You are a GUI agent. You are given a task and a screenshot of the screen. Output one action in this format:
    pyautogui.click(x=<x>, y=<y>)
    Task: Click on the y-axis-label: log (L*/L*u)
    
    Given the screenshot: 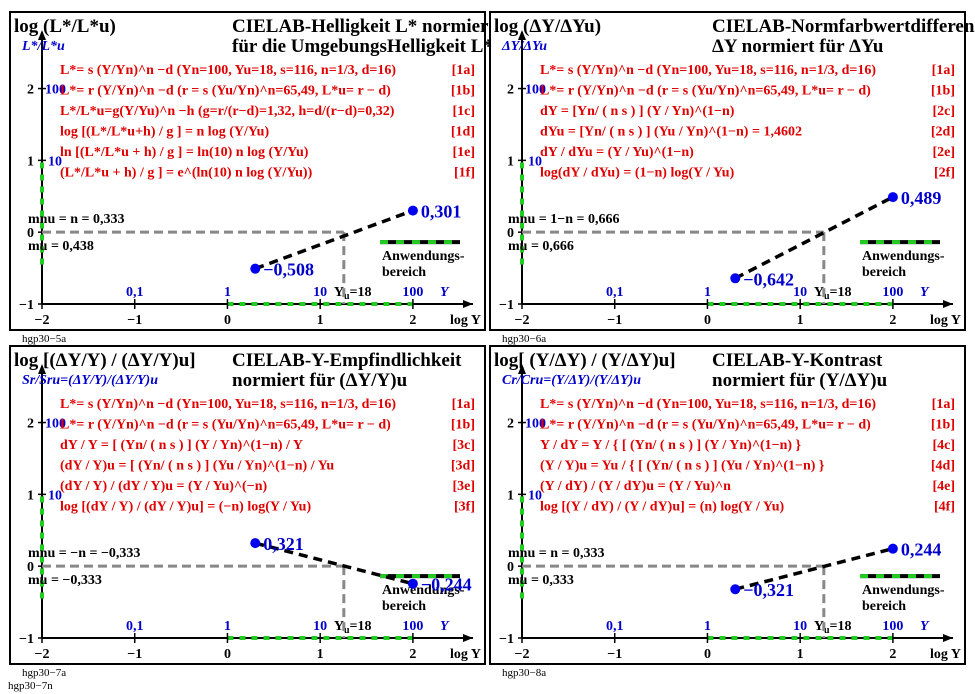 What is the action you would take?
    pyautogui.click(x=65, y=26)
    